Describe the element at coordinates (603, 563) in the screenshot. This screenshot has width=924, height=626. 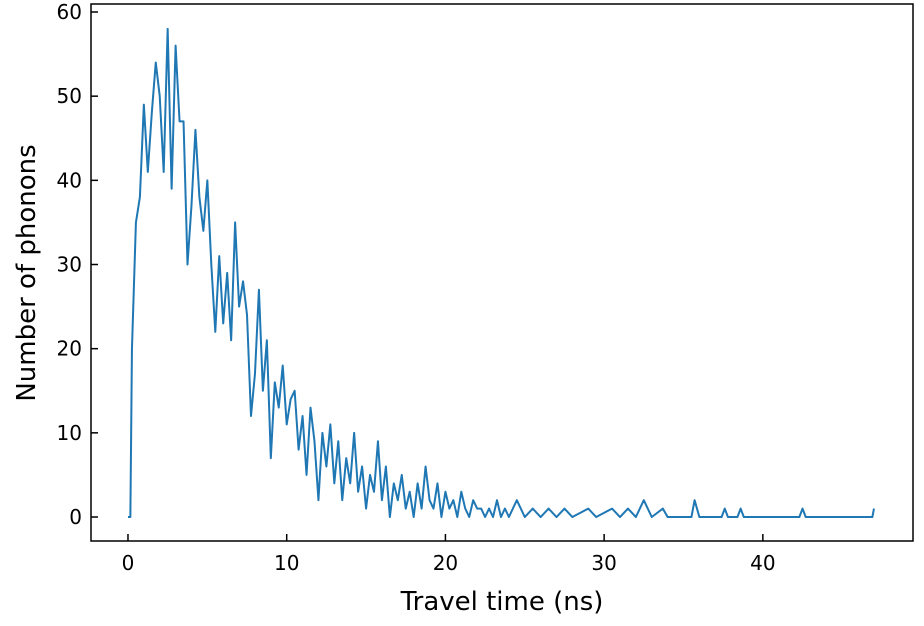
I see `x-tick-label: 30` at that location.